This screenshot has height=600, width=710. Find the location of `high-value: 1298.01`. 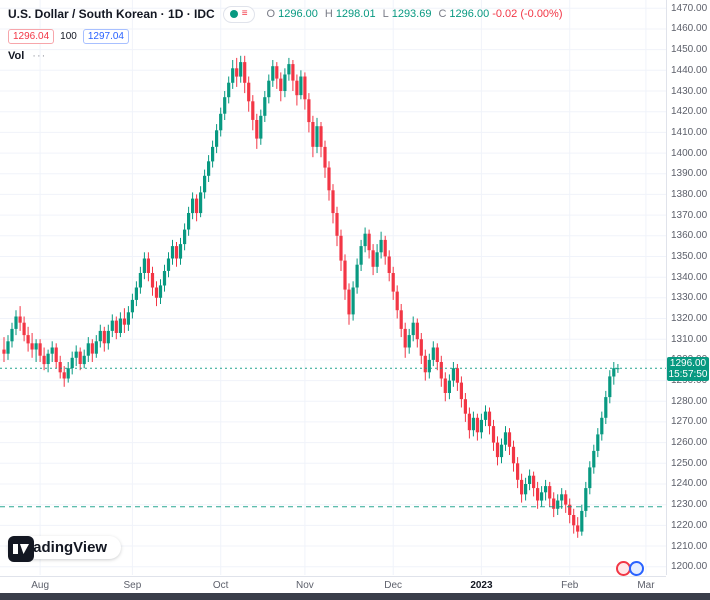

high-value: 1298.01 is located at coordinates (355, 14).